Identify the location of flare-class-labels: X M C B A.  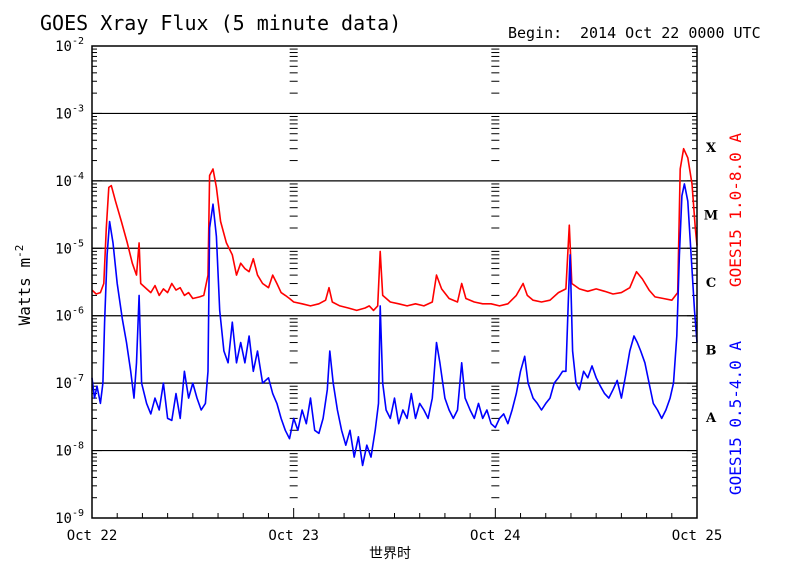
(711, 283).